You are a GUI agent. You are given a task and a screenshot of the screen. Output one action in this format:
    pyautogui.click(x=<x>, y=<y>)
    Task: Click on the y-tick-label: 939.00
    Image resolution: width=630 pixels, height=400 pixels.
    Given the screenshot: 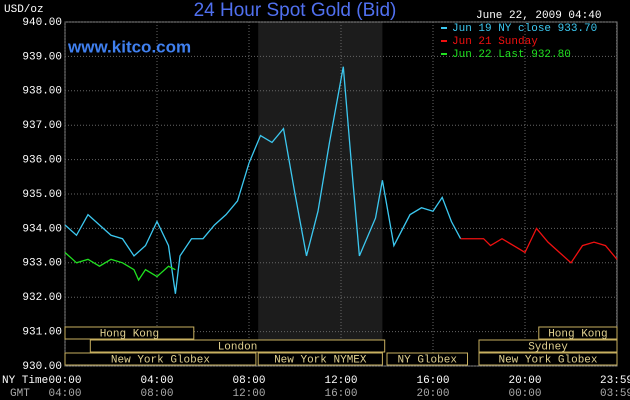 What is the action you would take?
    pyautogui.click(x=42, y=57)
    